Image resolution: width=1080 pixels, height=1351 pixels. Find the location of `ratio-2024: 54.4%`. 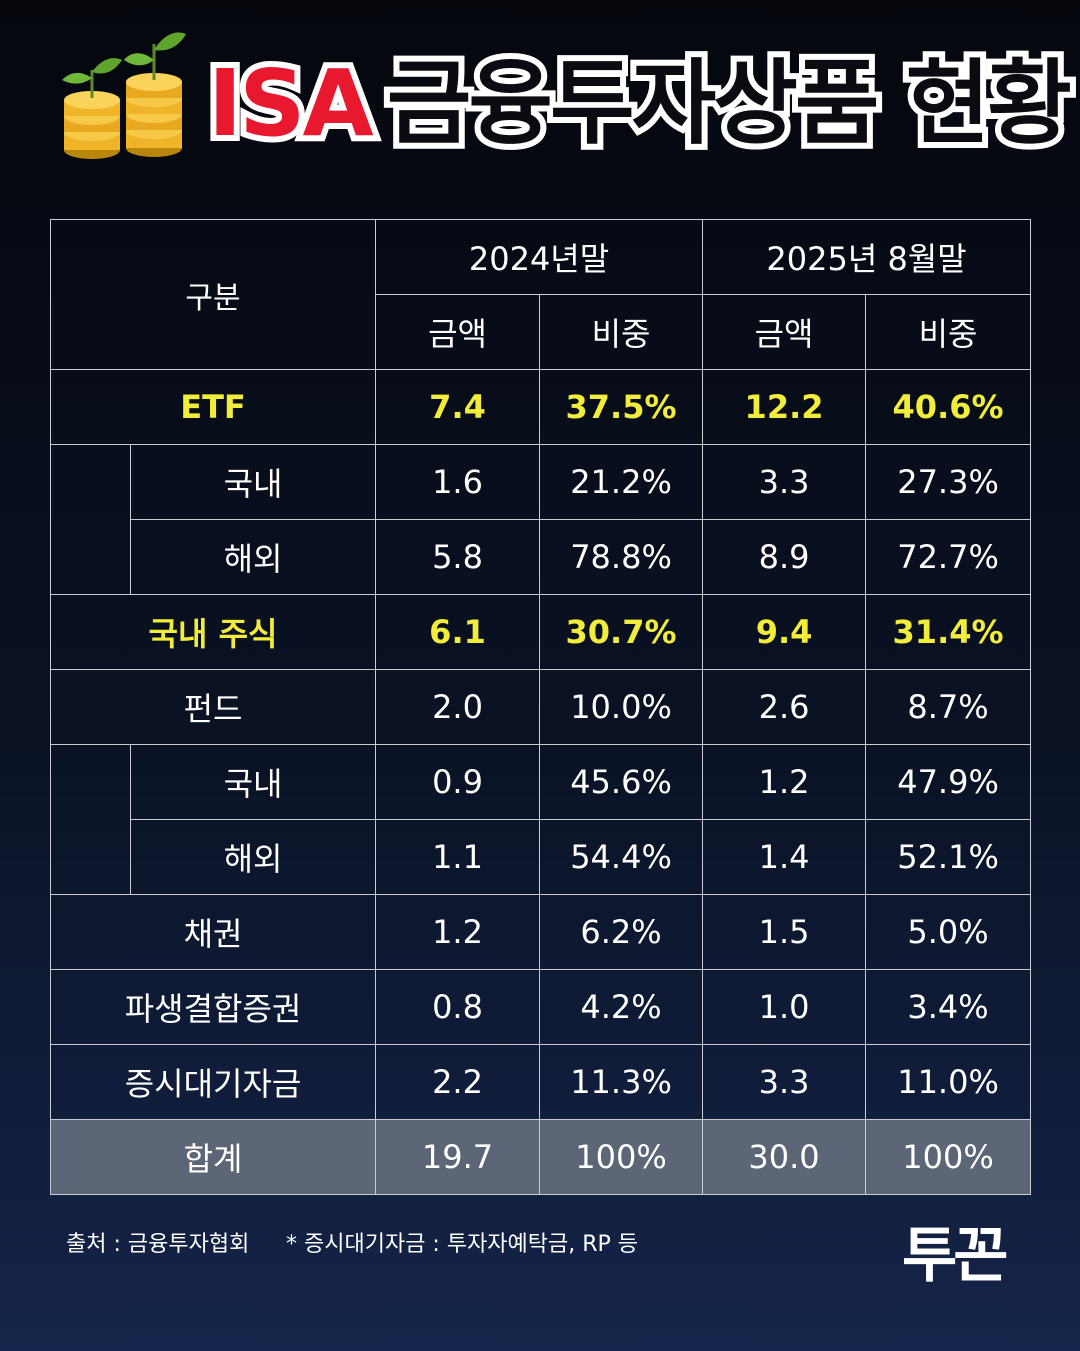

ratio-2024: 54.4% is located at coordinates (621, 857).